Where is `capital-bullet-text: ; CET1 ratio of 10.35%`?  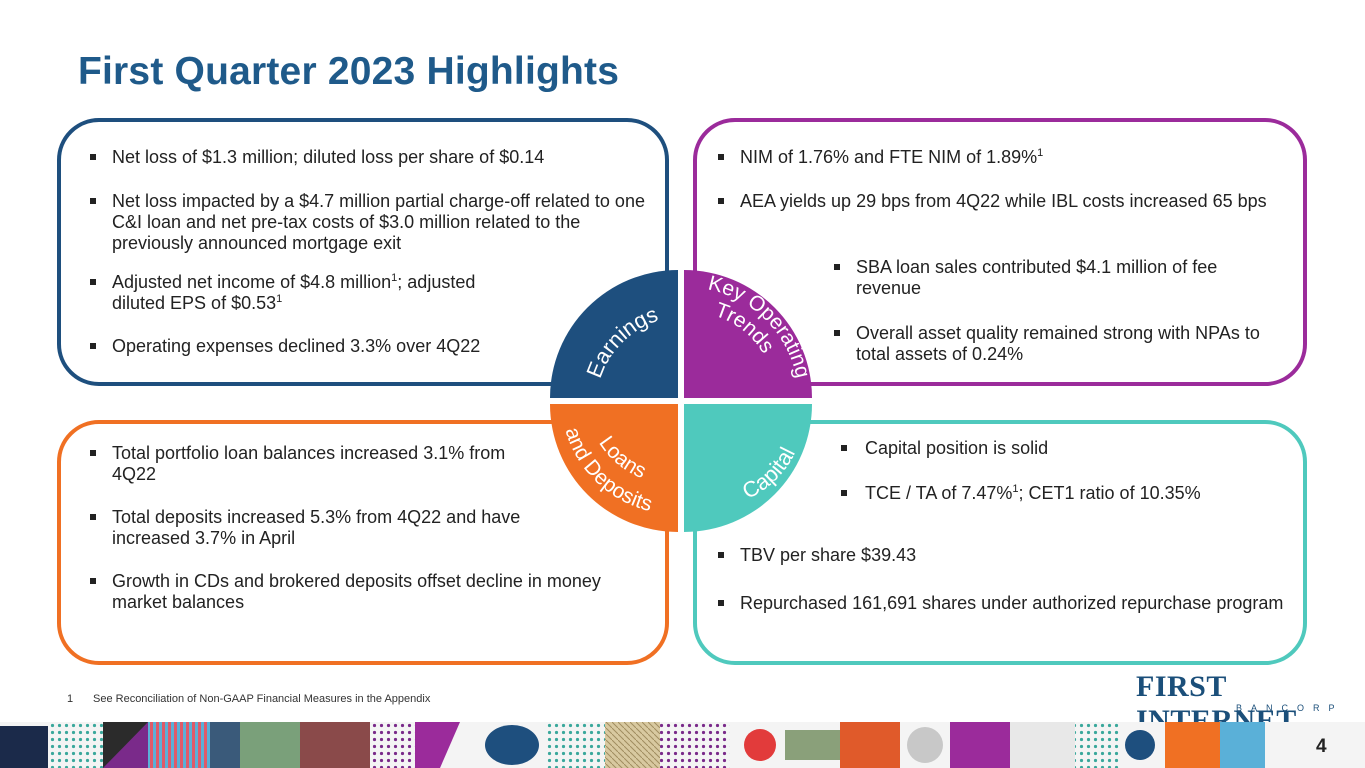 capital-bullet-text: ; CET1 ratio of 10.35% is located at coordinates (1109, 493).